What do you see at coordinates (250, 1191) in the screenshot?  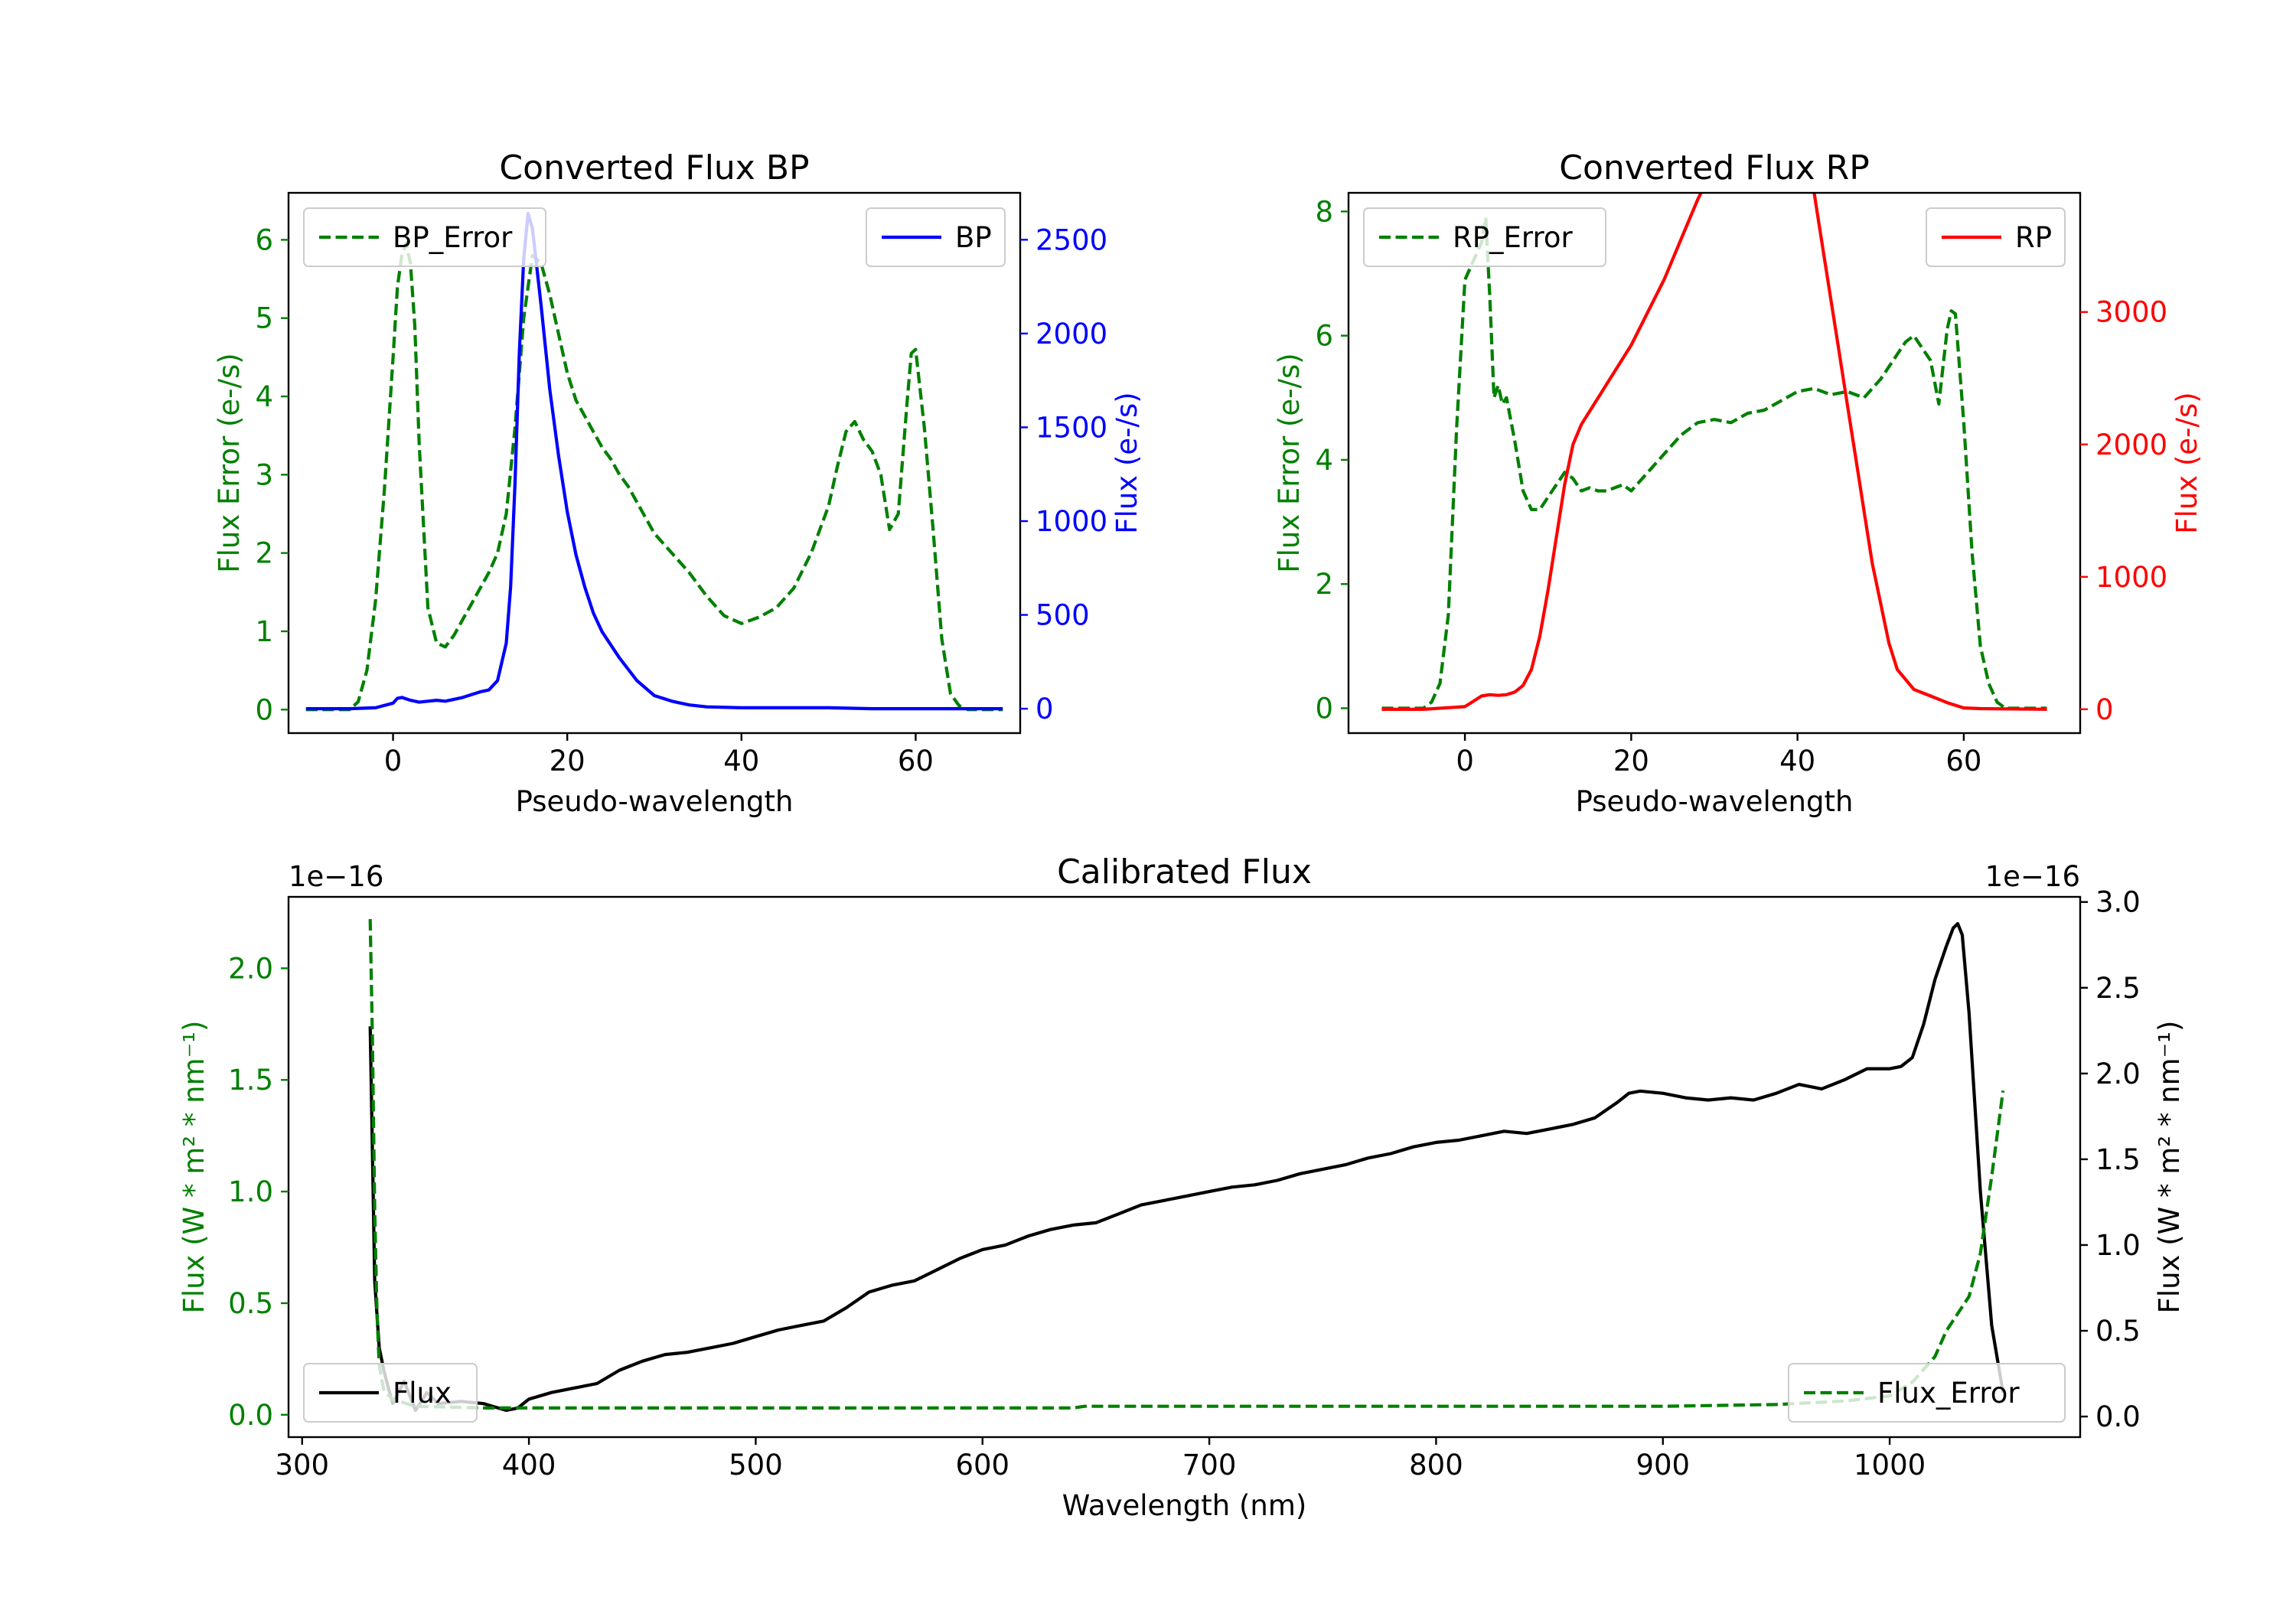 I see `y-left-tick-label: 1.0` at bounding box center [250, 1191].